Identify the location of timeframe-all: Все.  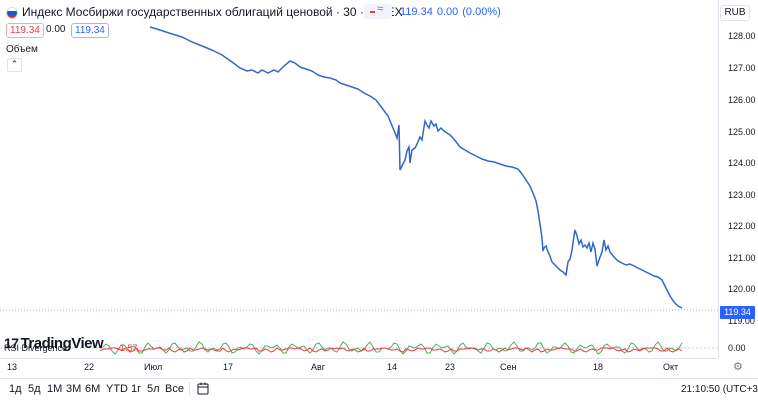
(174, 389).